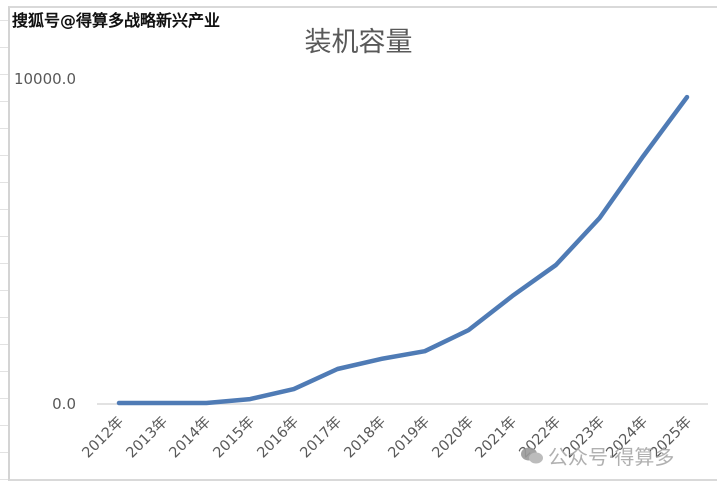  What do you see at coordinates (64, 404) in the screenshot?
I see `y-axis-tick-zero: 0.0` at bounding box center [64, 404].